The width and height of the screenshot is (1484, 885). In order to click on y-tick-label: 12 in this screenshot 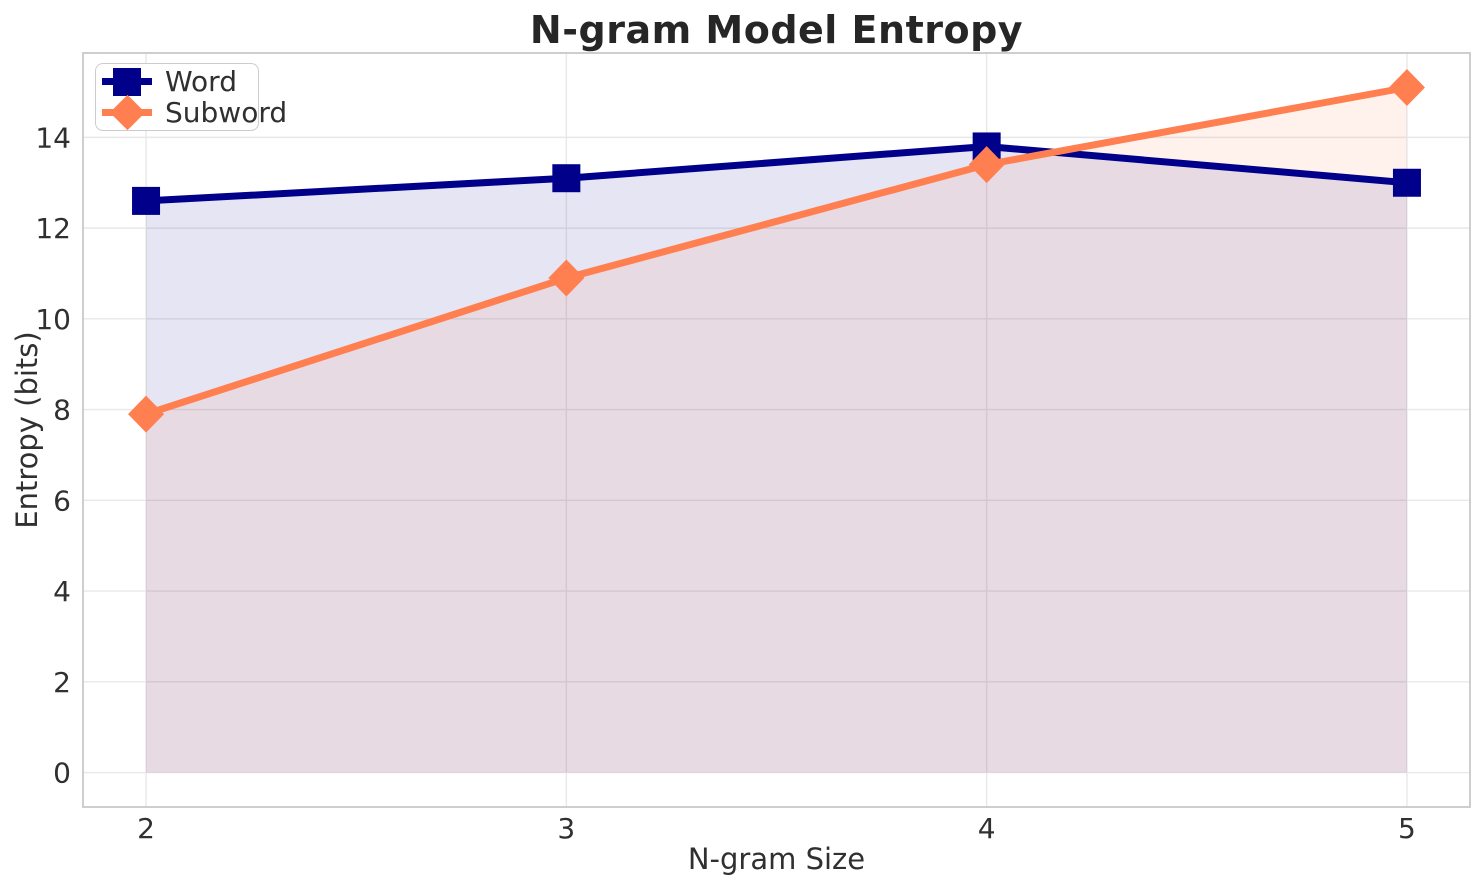, I will do `click(53, 228)`.